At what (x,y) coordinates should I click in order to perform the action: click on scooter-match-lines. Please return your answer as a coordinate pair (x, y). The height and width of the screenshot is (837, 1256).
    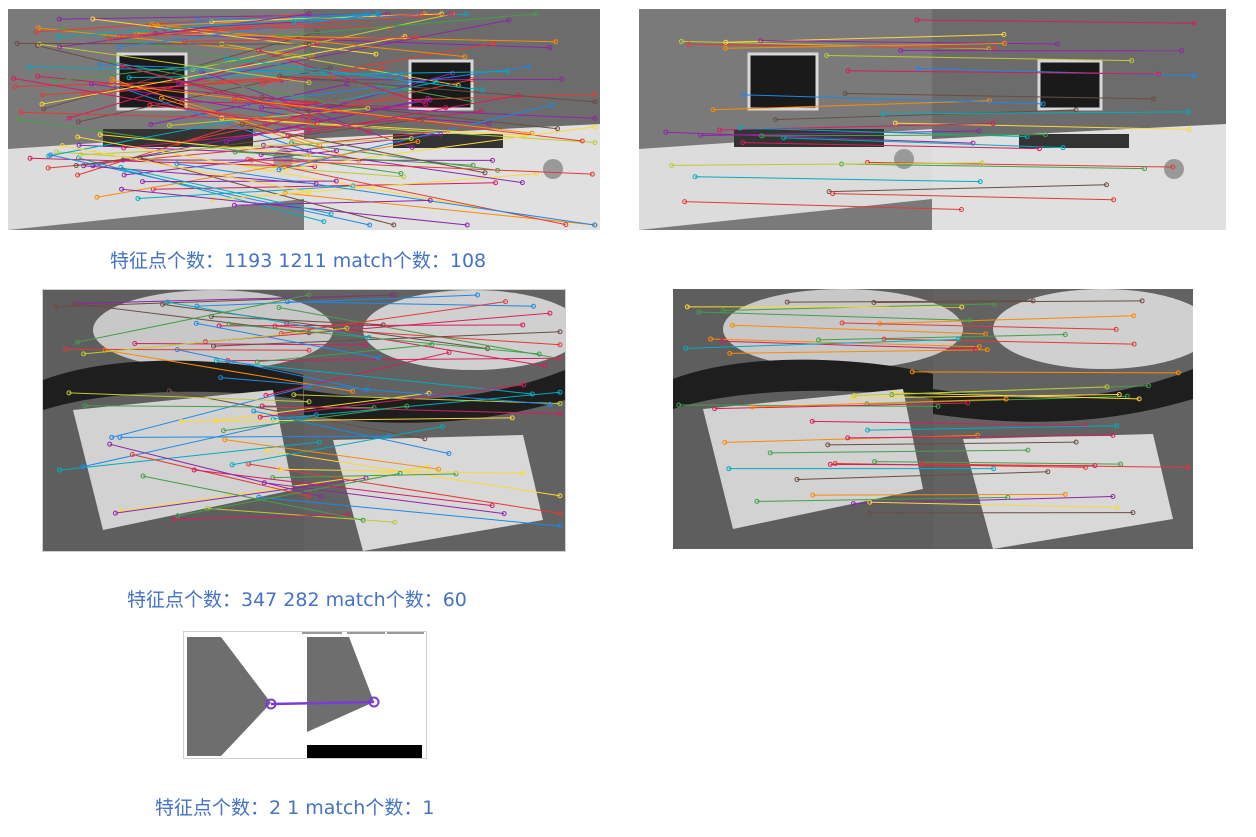
    Looking at the image, I should click on (308, 410).